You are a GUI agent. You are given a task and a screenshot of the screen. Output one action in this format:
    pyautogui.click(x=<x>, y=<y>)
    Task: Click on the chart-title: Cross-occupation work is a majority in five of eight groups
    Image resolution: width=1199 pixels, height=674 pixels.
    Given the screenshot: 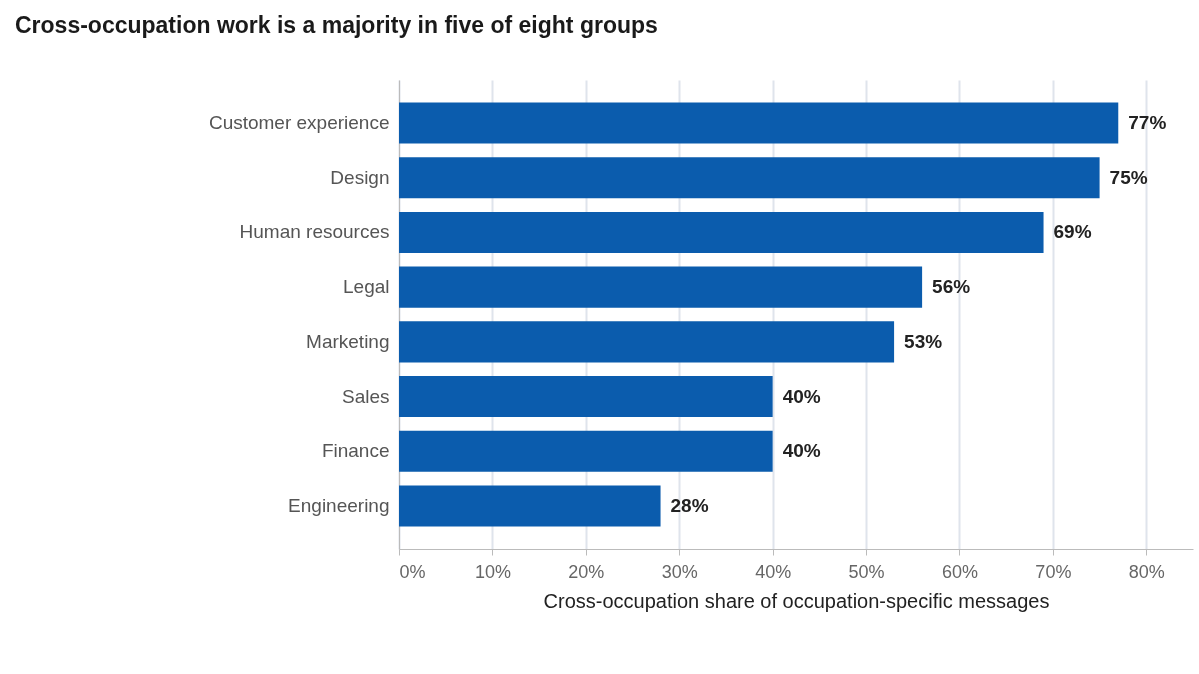 What is the action you would take?
    pyautogui.click(x=336, y=25)
    